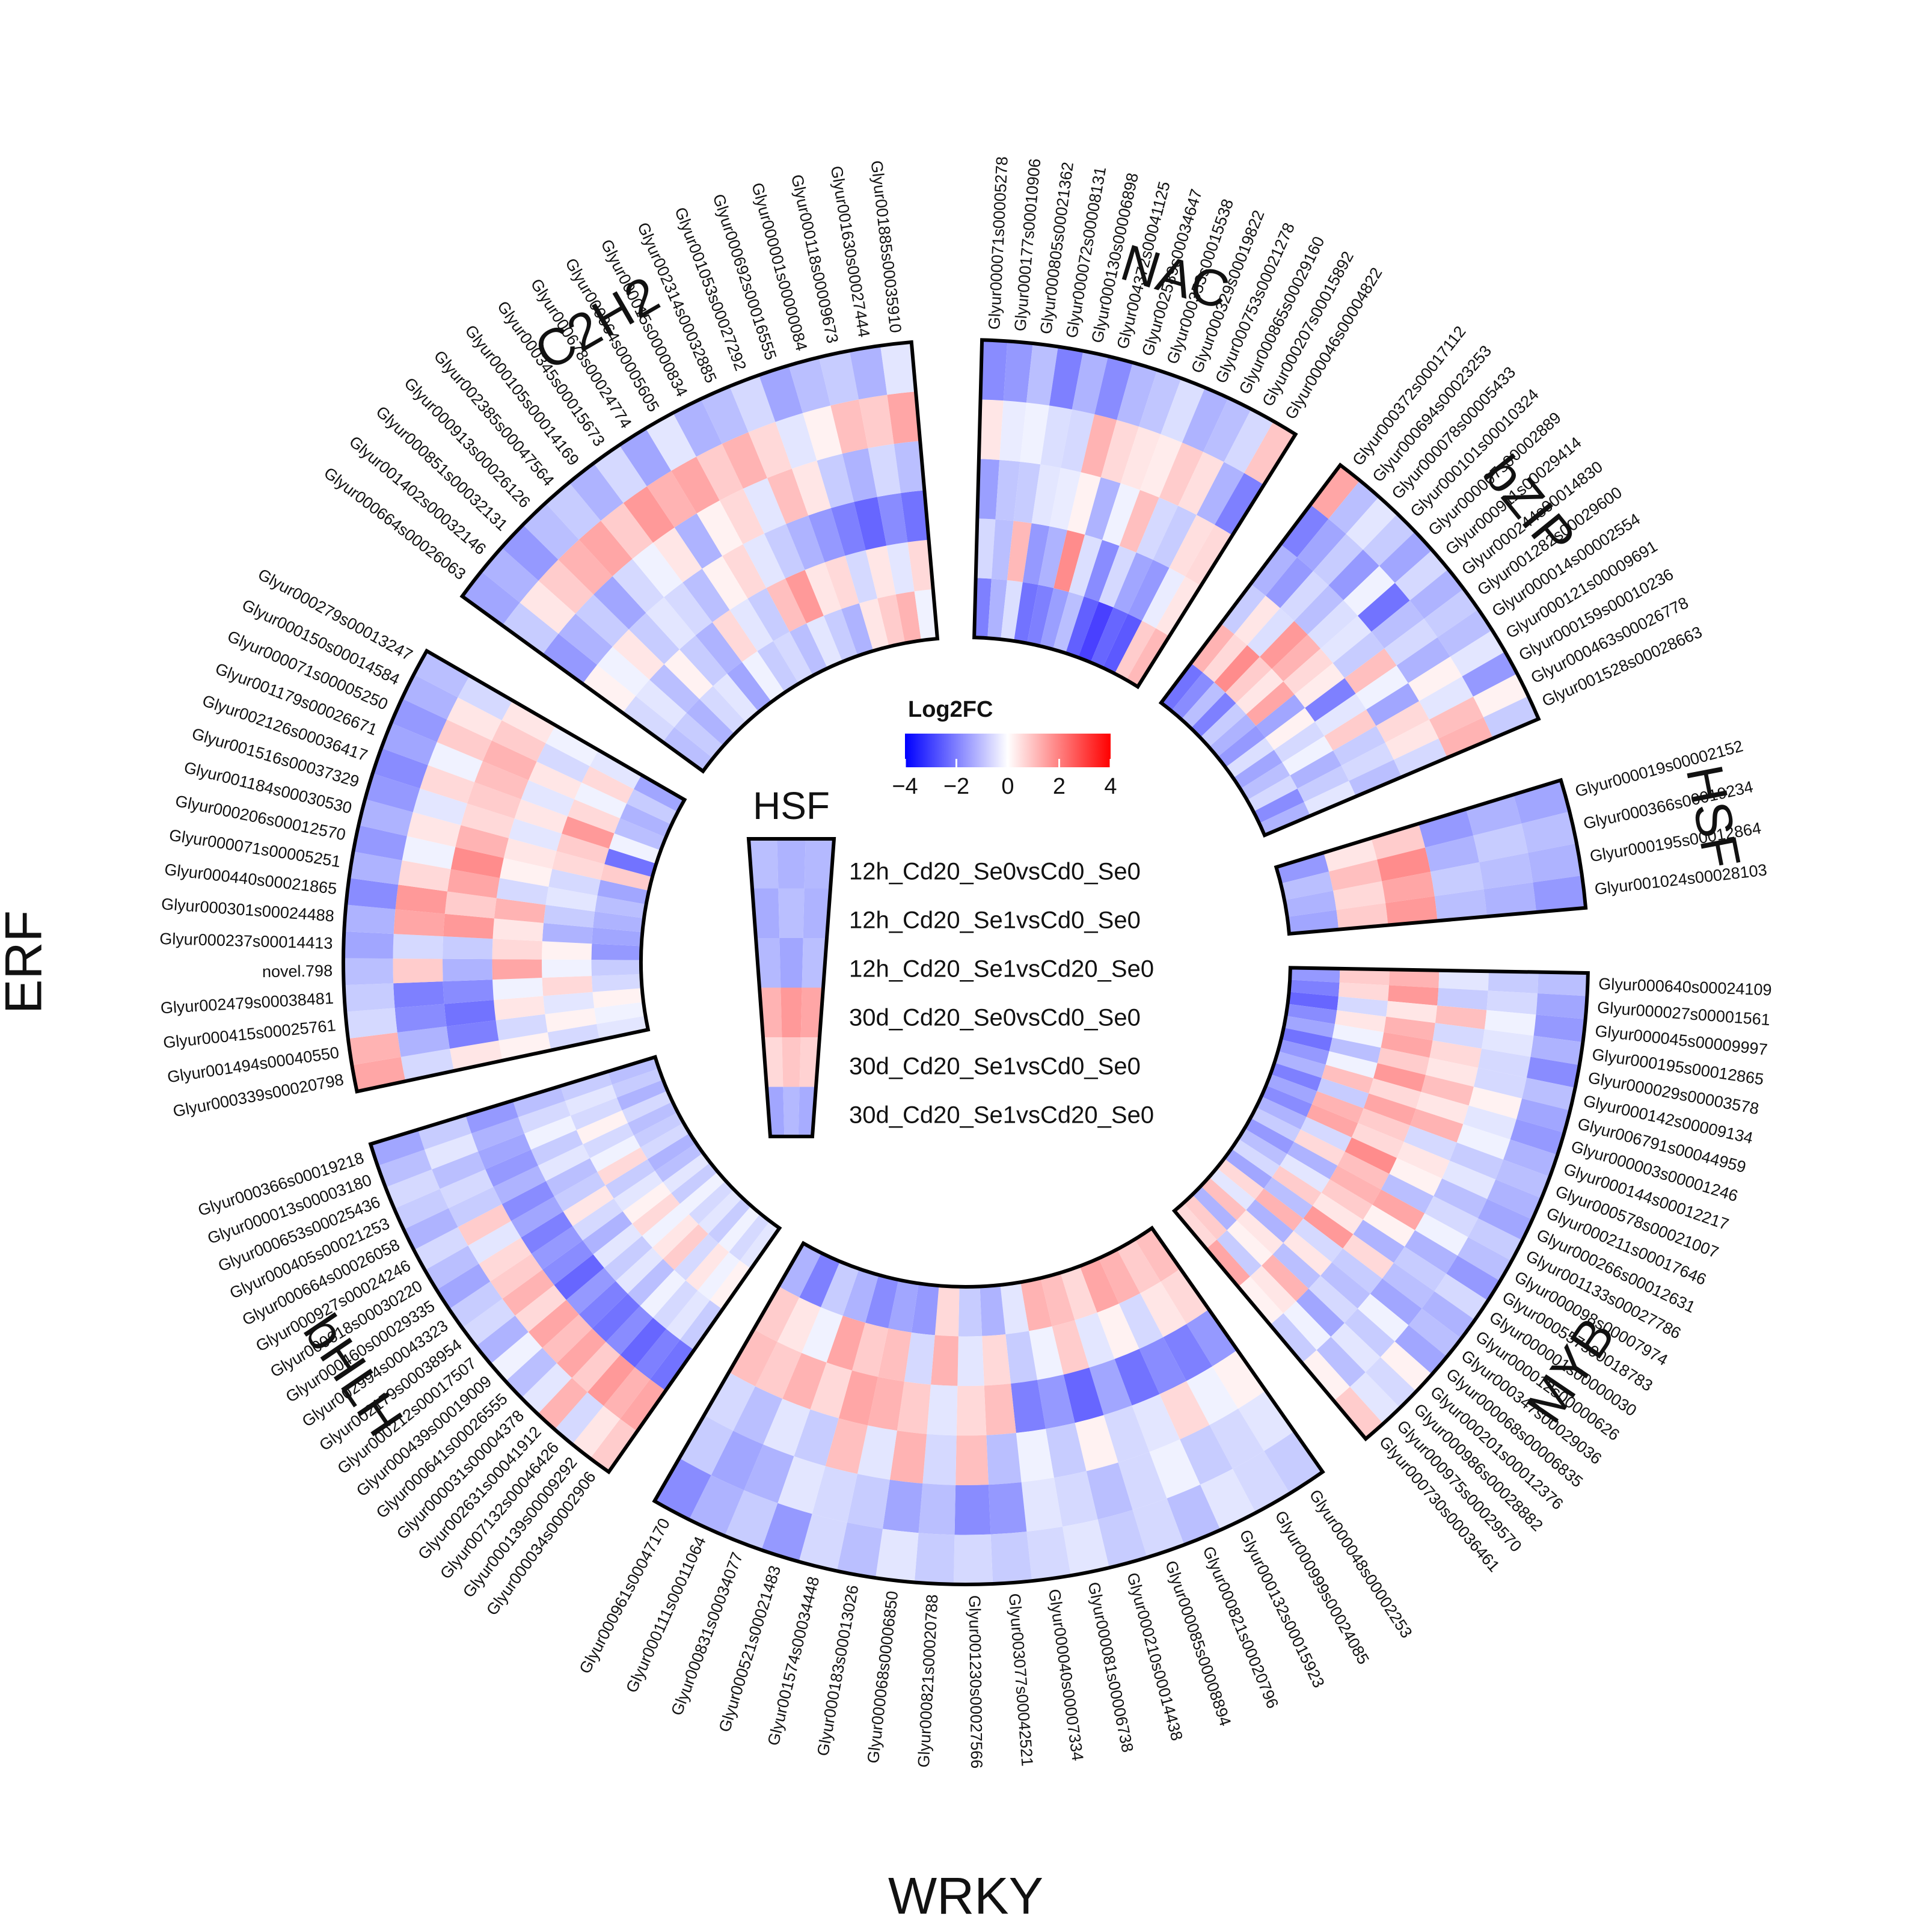  What do you see at coordinates (766, 913) in the screenshot?
I see `key-cell` at bounding box center [766, 913].